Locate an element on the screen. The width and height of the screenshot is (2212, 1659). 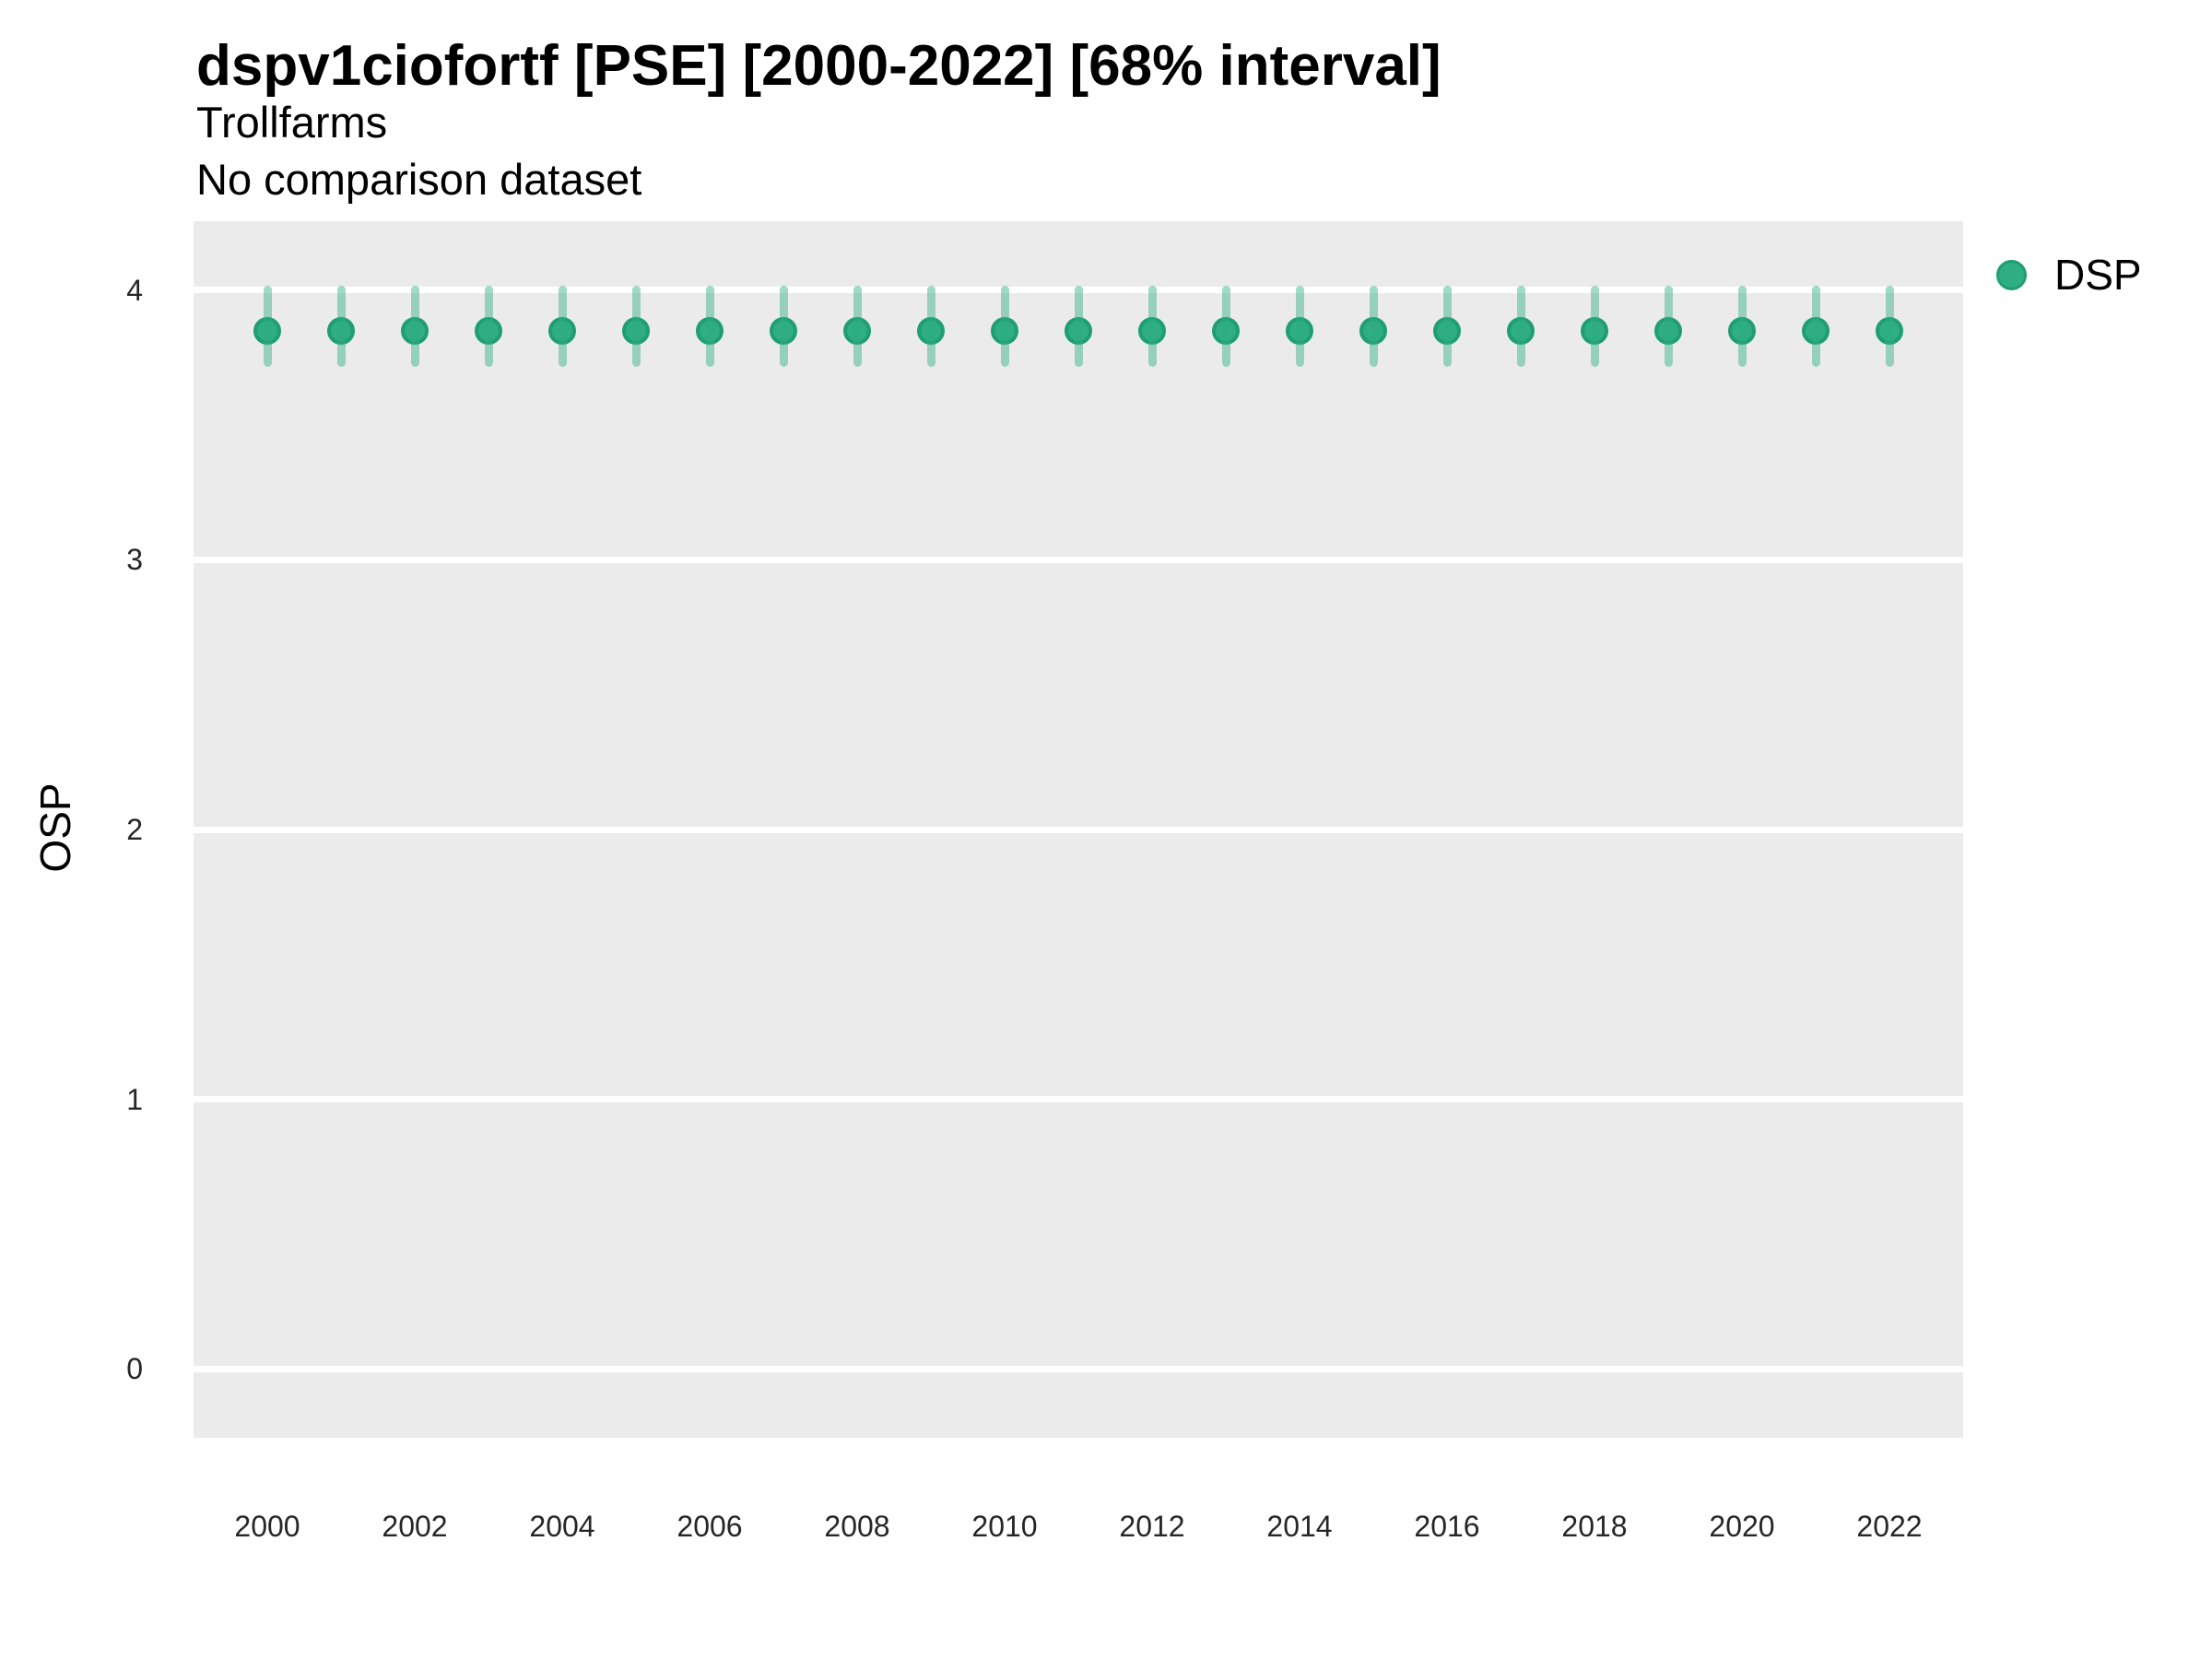
y-tick-label: 4 is located at coordinates (134, 290).